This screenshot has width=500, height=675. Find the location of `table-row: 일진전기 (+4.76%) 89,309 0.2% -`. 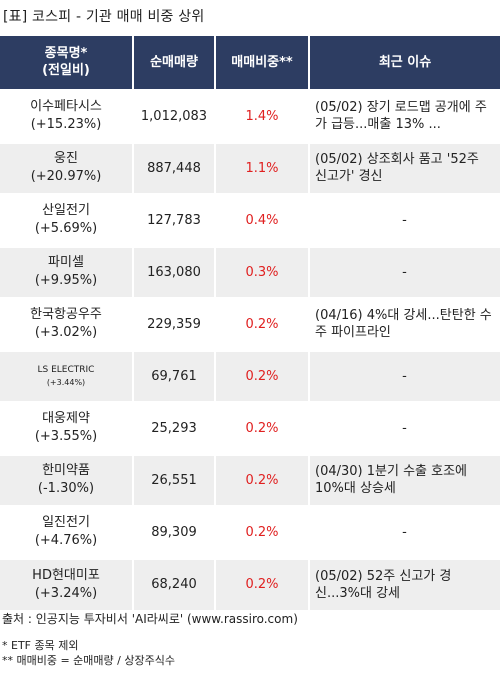

table-row: 일진전기 (+4.76%) 89,309 0.2% - is located at coordinates (250, 531).